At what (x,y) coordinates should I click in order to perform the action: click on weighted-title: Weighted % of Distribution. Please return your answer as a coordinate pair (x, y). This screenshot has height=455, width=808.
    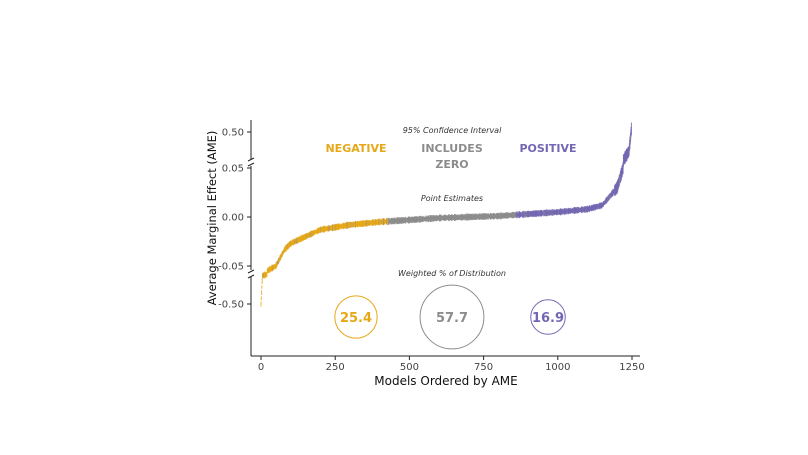
    Looking at the image, I should click on (452, 273).